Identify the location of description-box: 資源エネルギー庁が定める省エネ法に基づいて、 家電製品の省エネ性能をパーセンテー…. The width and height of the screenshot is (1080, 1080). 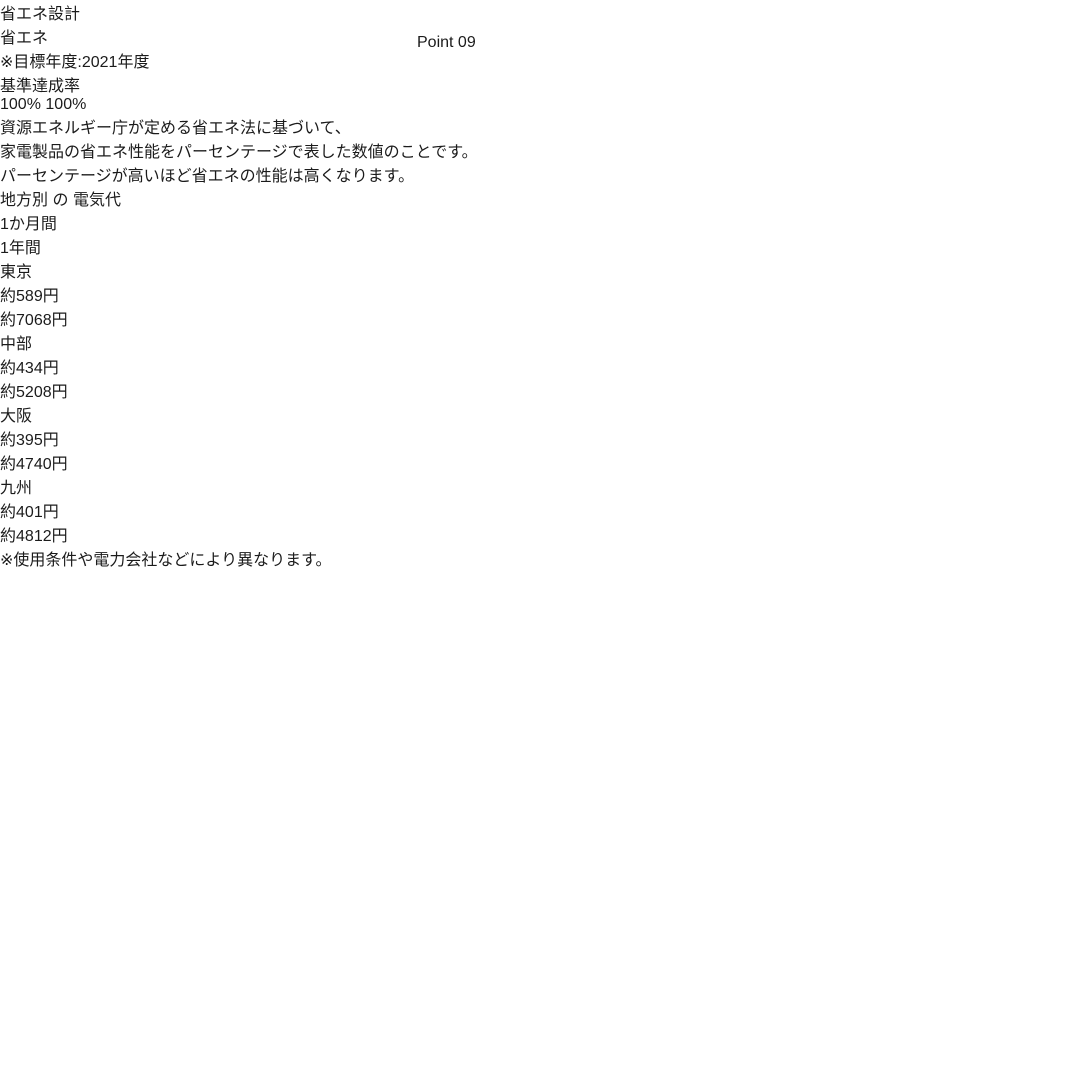
(540, 150).